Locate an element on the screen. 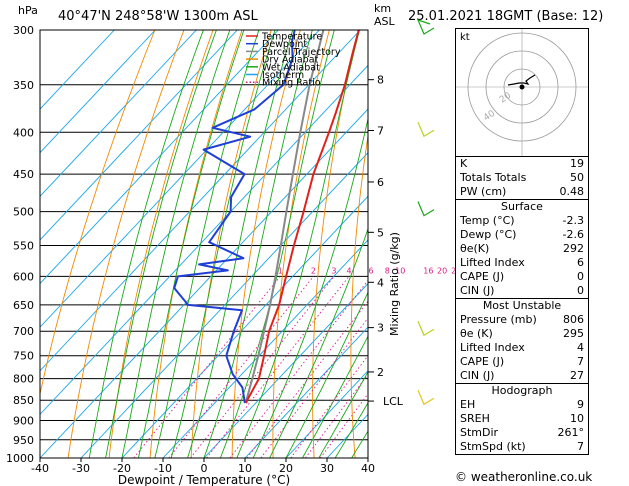  km-tick-label: 5 is located at coordinates (380, 232).